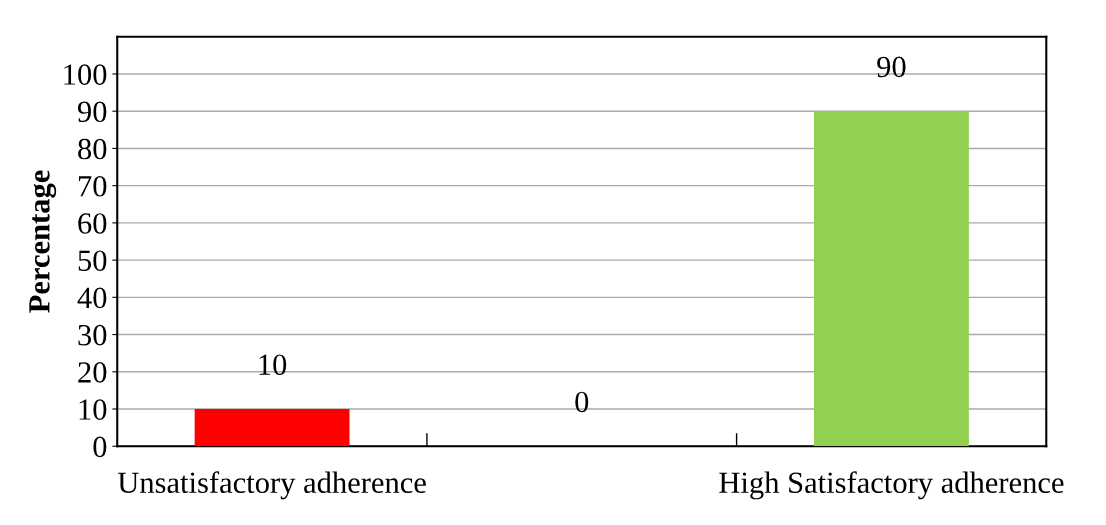  I want to click on y-tick-label: 10, so click(93, 409).